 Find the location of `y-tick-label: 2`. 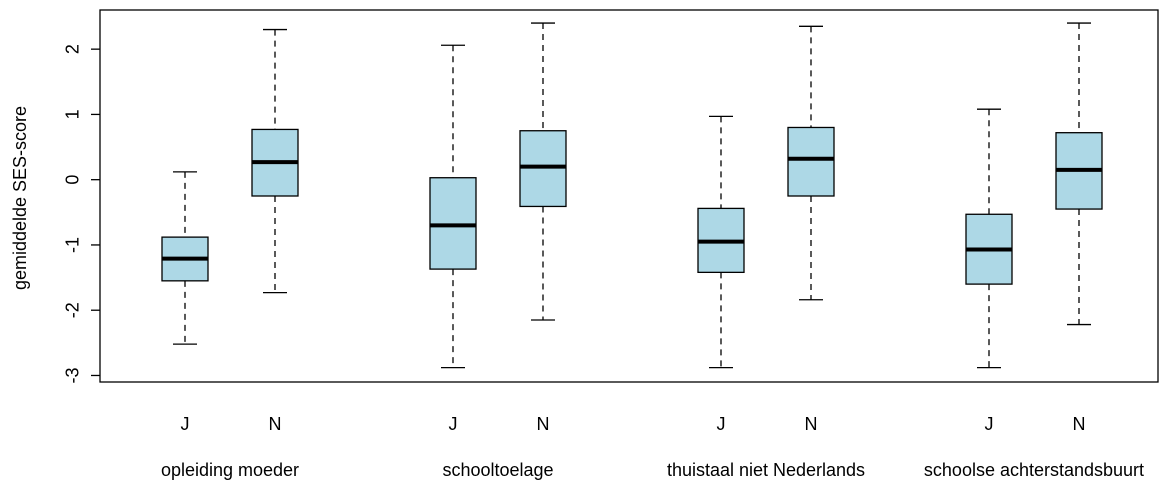

y-tick-label: 2 is located at coordinates (72, 49).